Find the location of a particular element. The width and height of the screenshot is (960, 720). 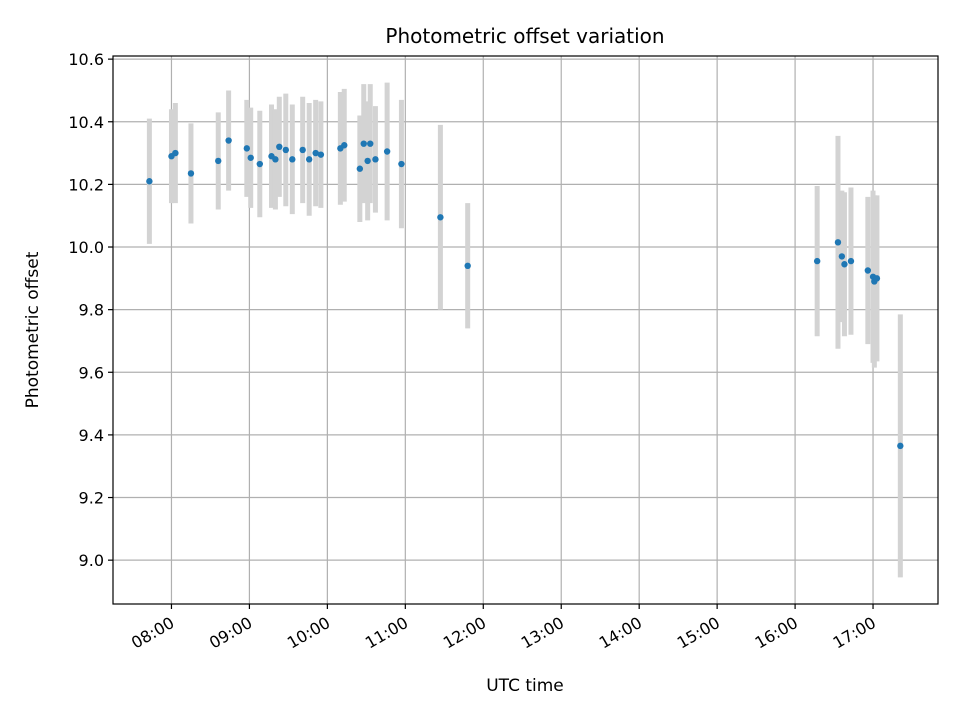

y-tick-label: 10.2 is located at coordinates (86, 184).